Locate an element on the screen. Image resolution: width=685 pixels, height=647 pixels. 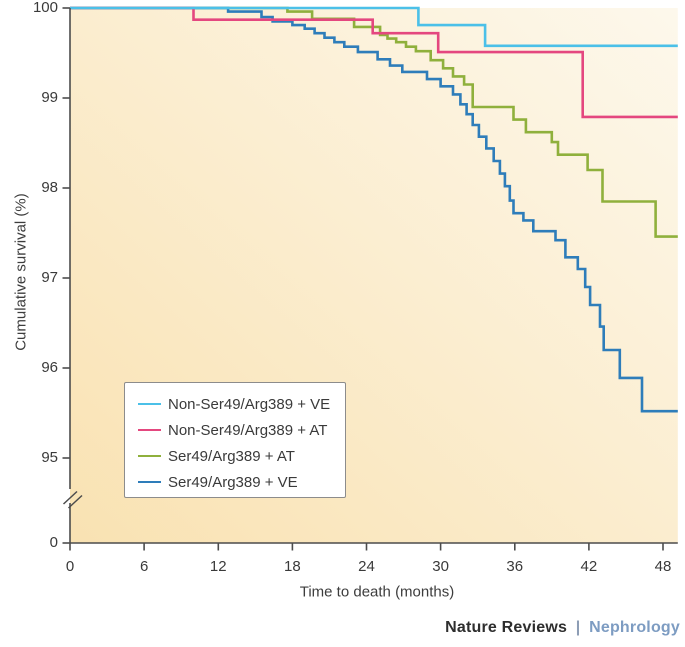
legend-label: Non-Ser49/Arg389 + AT is located at coordinates (248, 430).